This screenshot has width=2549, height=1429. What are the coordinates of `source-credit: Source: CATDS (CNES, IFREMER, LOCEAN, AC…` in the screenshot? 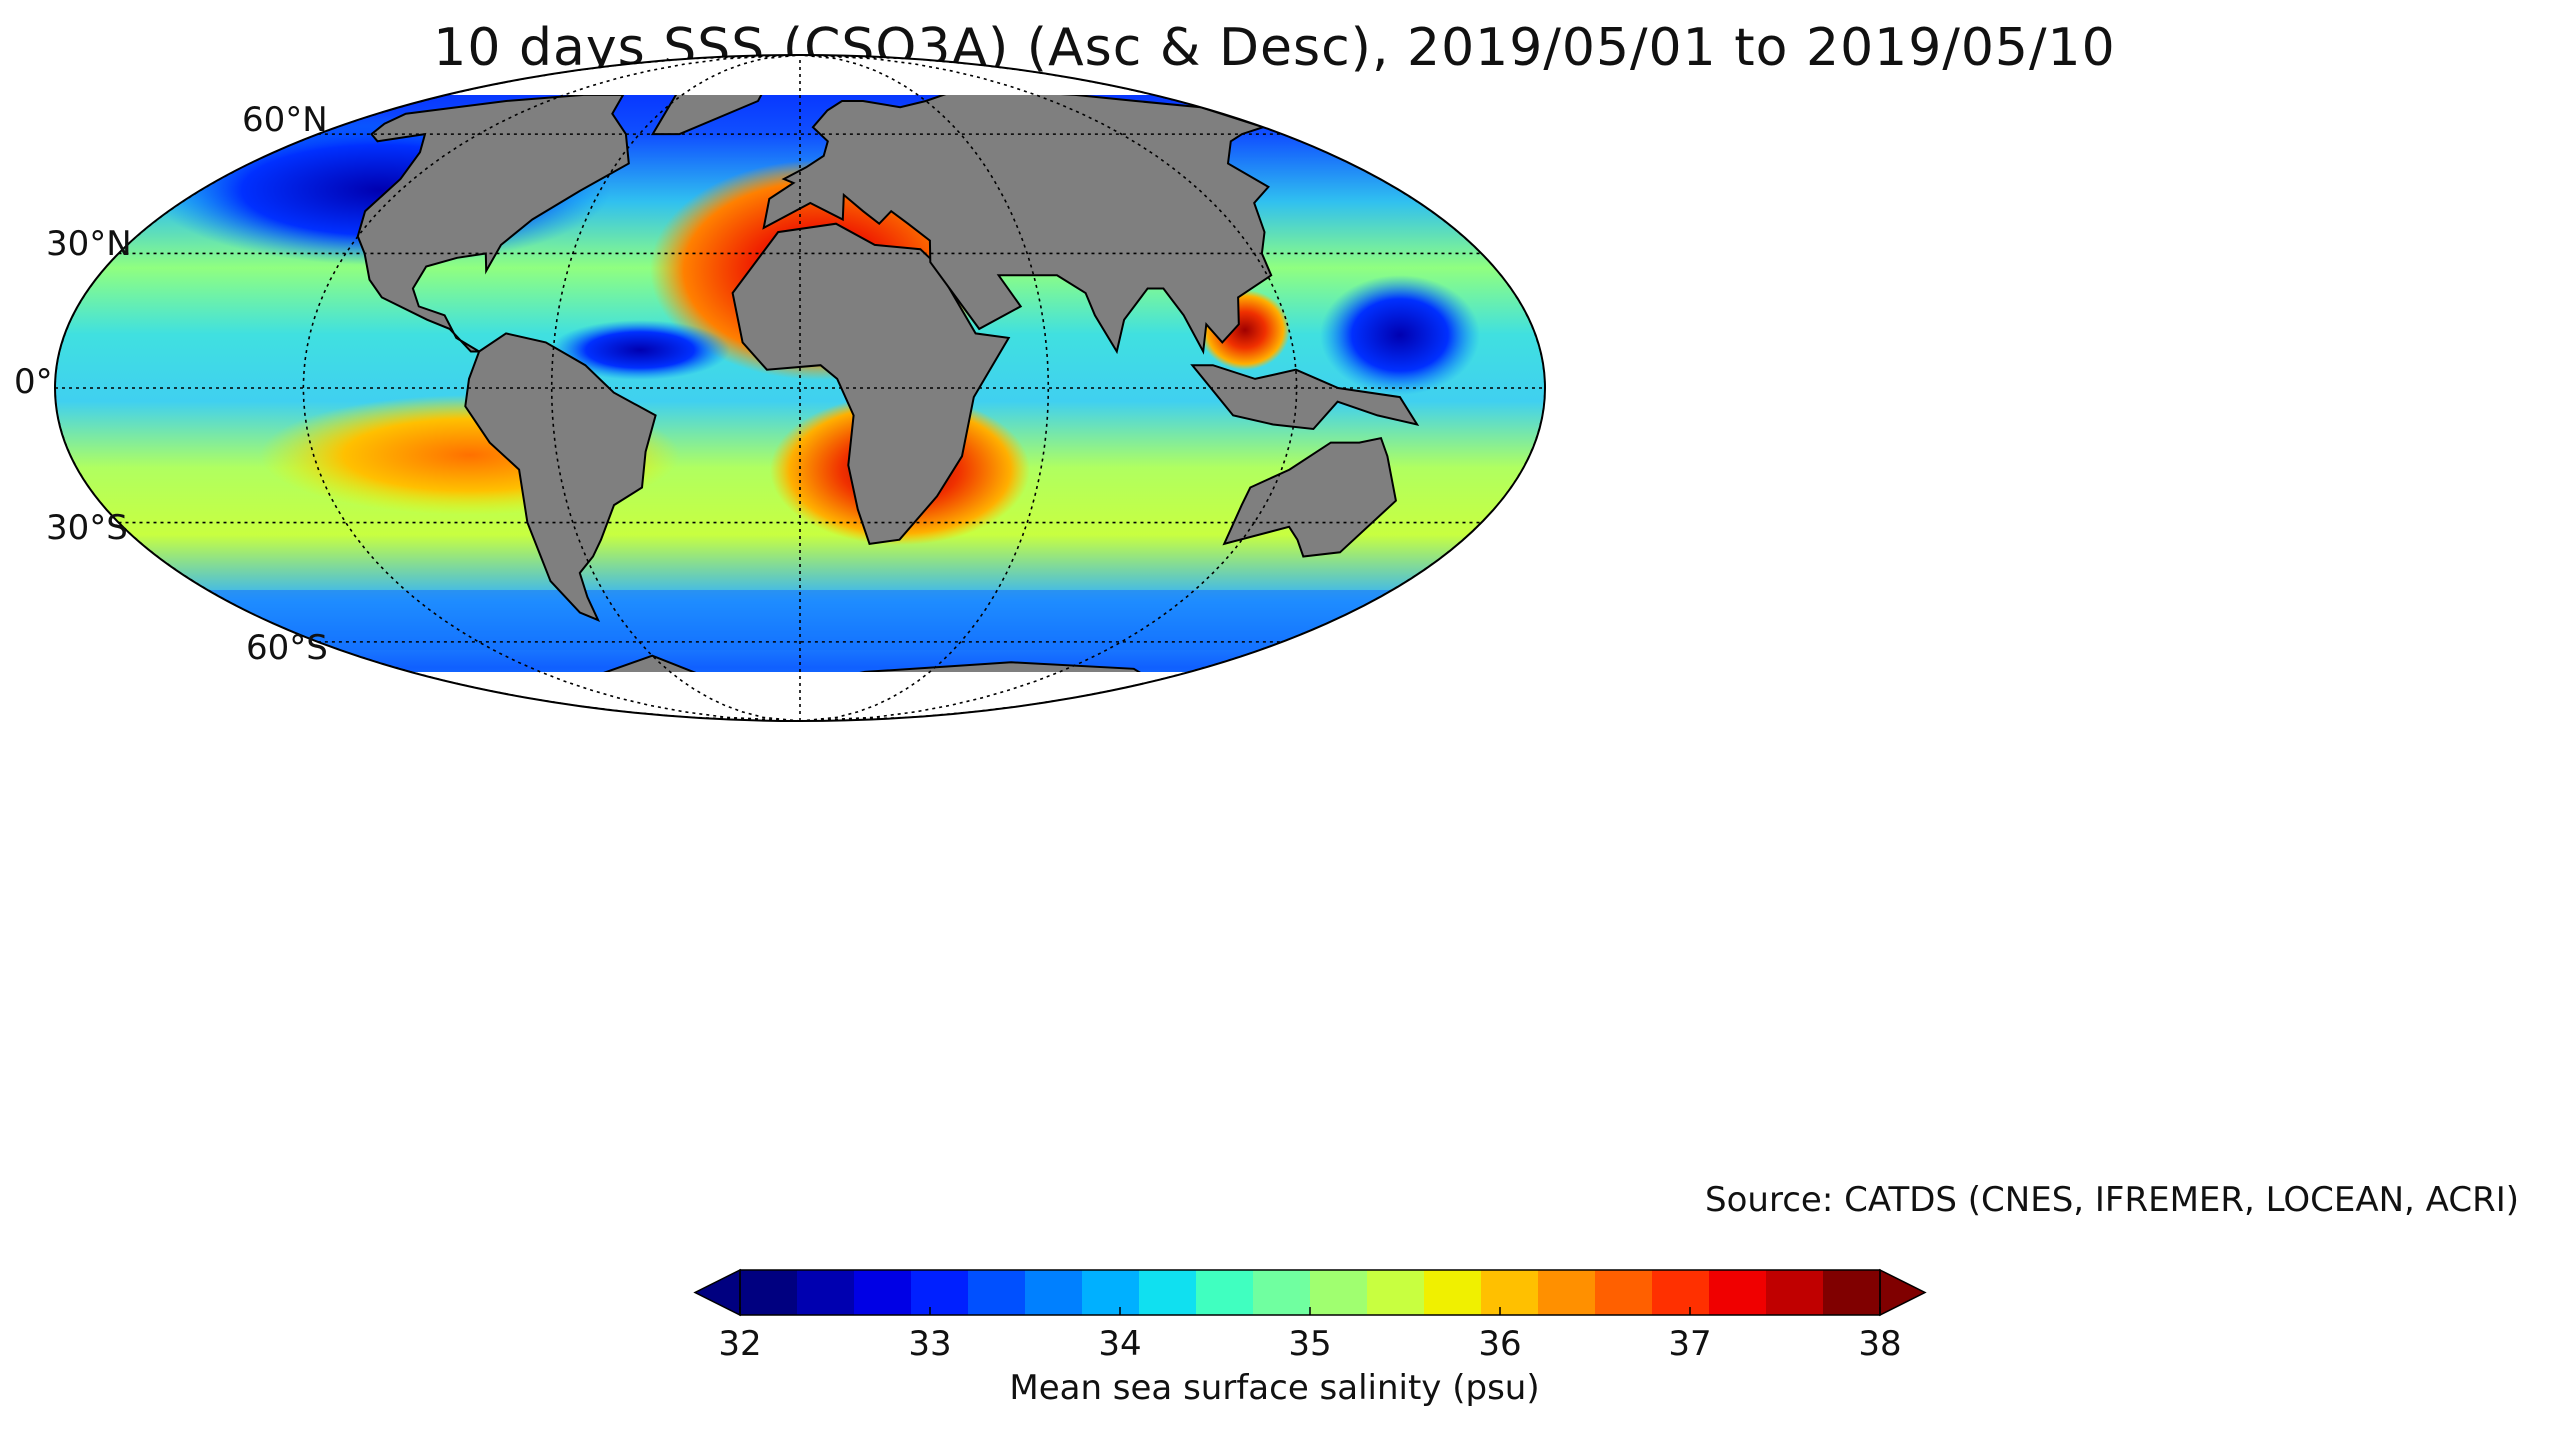 It's located at (2112, 1200).